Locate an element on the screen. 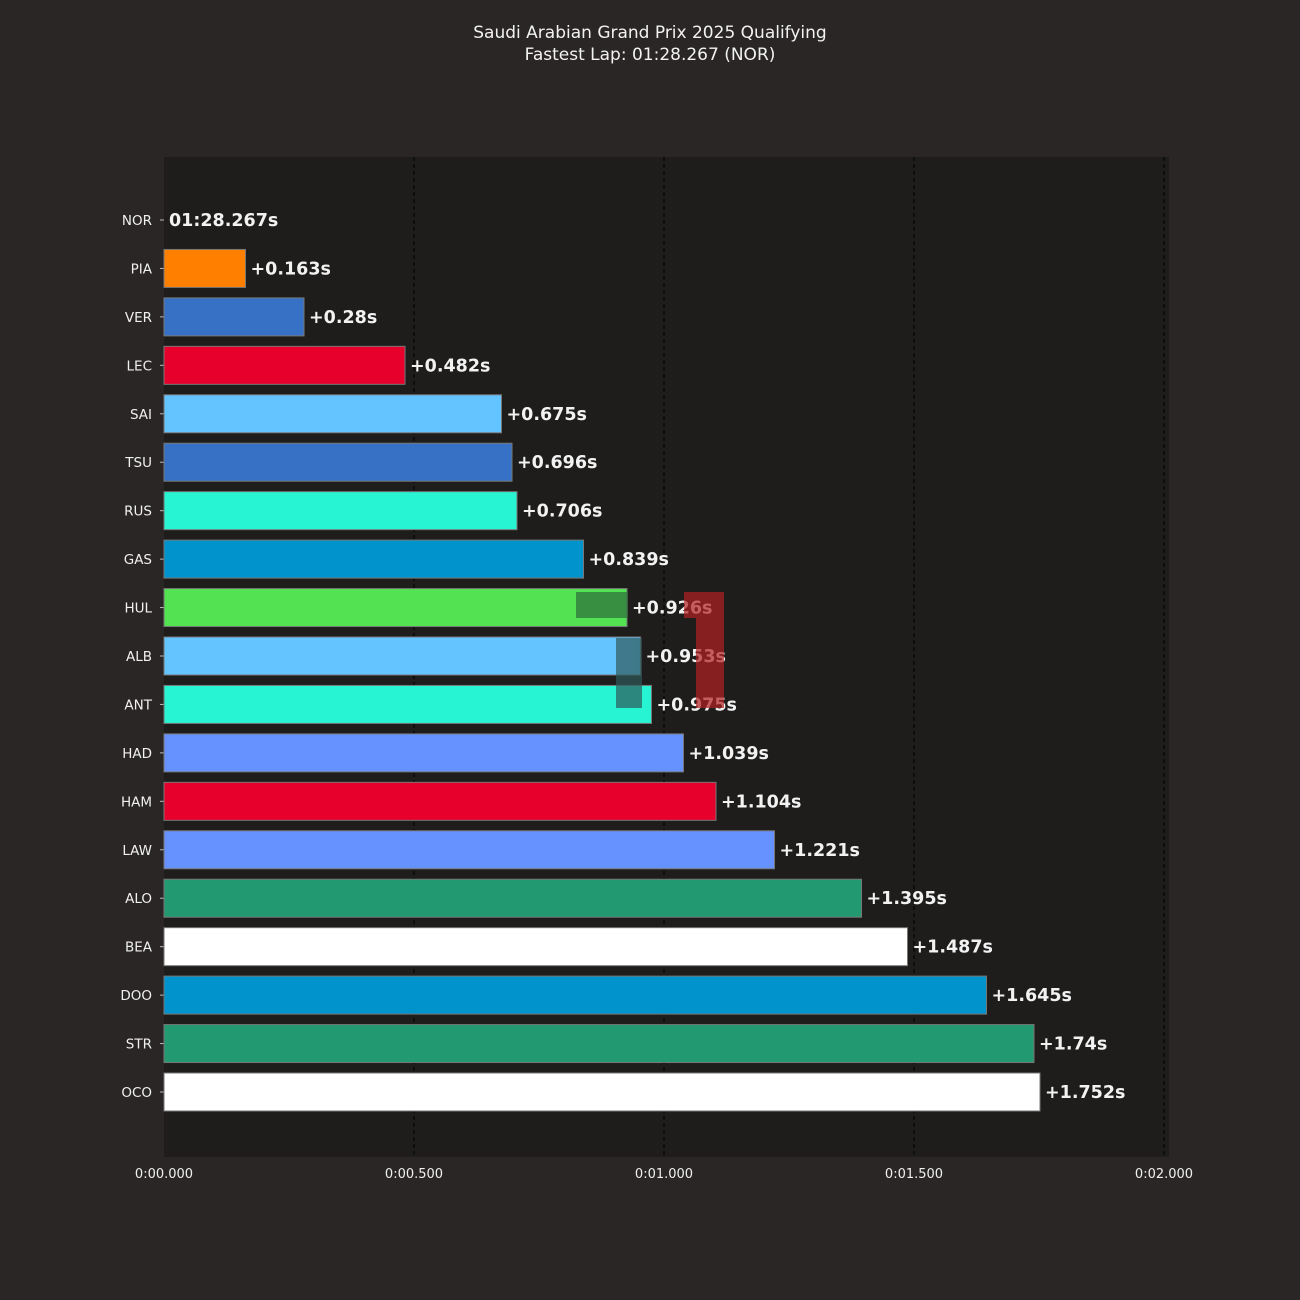  y-tick-label: OCO is located at coordinates (136, 1093).